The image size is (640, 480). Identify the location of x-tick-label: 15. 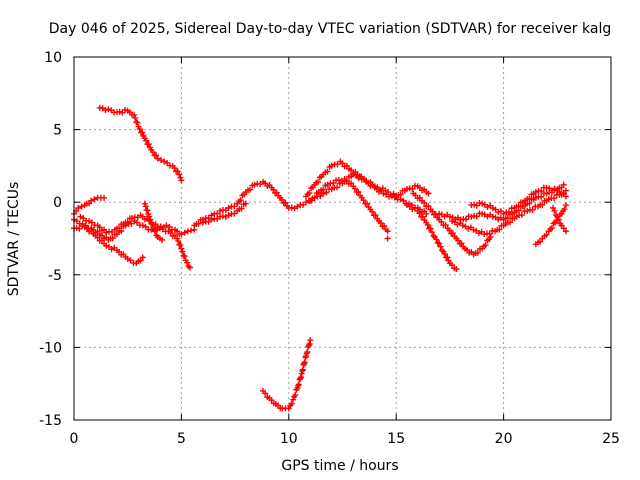
(396, 439).